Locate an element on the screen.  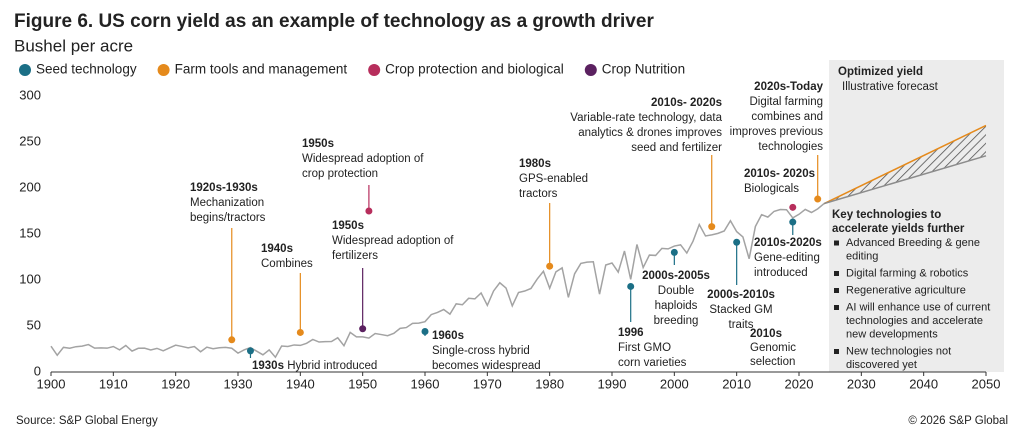
x-tick-label: 2020 is located at coordinates (799, 383).